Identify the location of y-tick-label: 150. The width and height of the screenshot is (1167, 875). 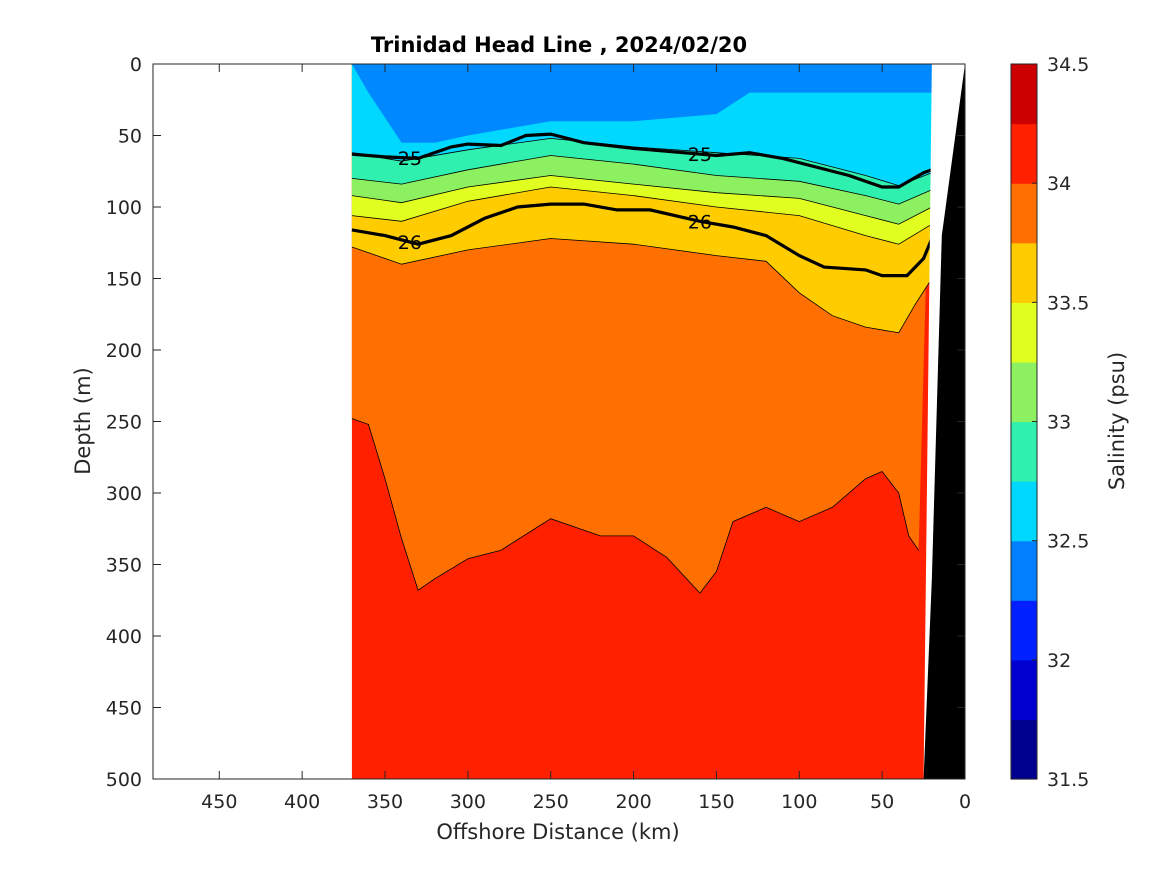
(124, 280).